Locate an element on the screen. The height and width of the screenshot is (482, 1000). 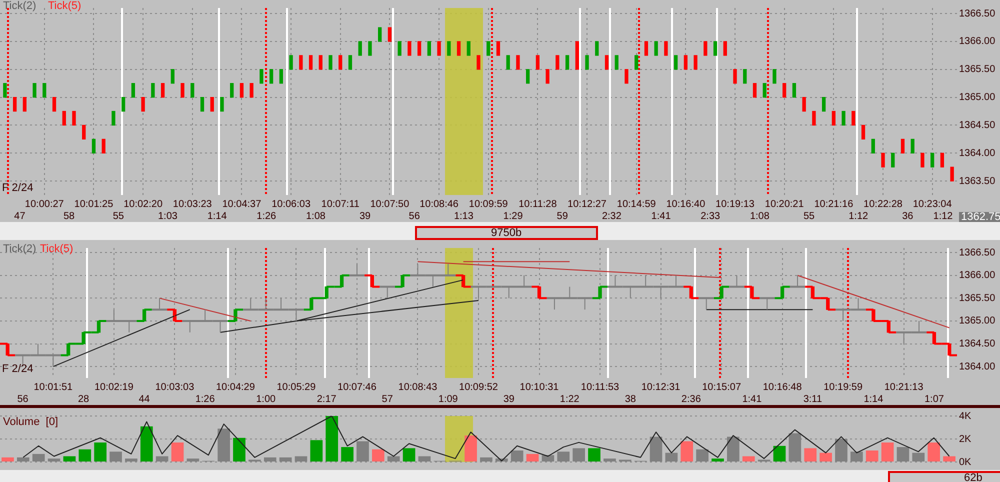
x-tick-label: 10:20:21 is located at coordinates (784, 204).